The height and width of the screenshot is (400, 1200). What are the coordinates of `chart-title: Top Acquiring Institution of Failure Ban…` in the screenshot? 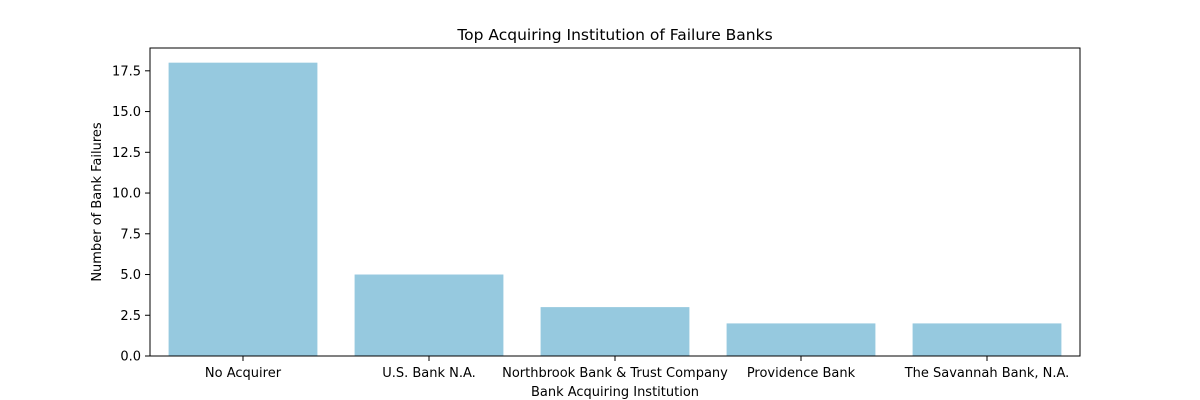 It's located at (614, 35).